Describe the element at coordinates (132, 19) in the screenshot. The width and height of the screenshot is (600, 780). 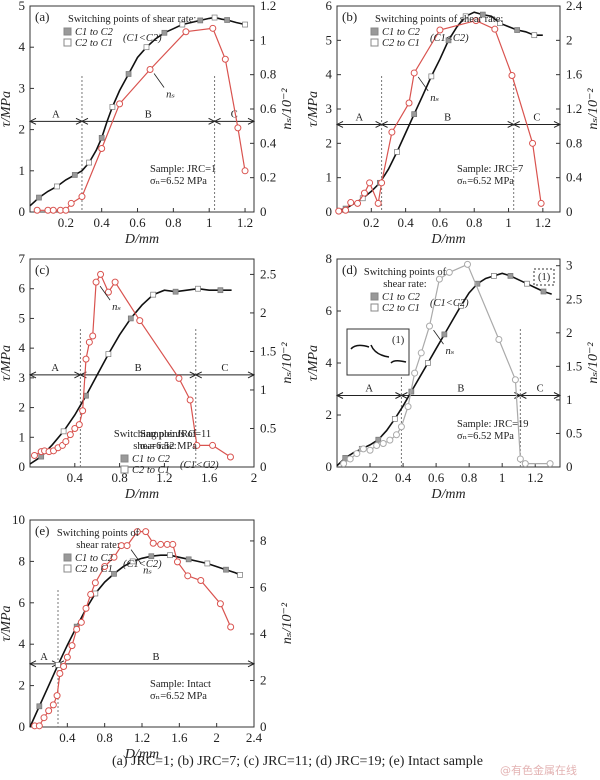
I see `legend-title: Switching points of shear rate:` at that location.